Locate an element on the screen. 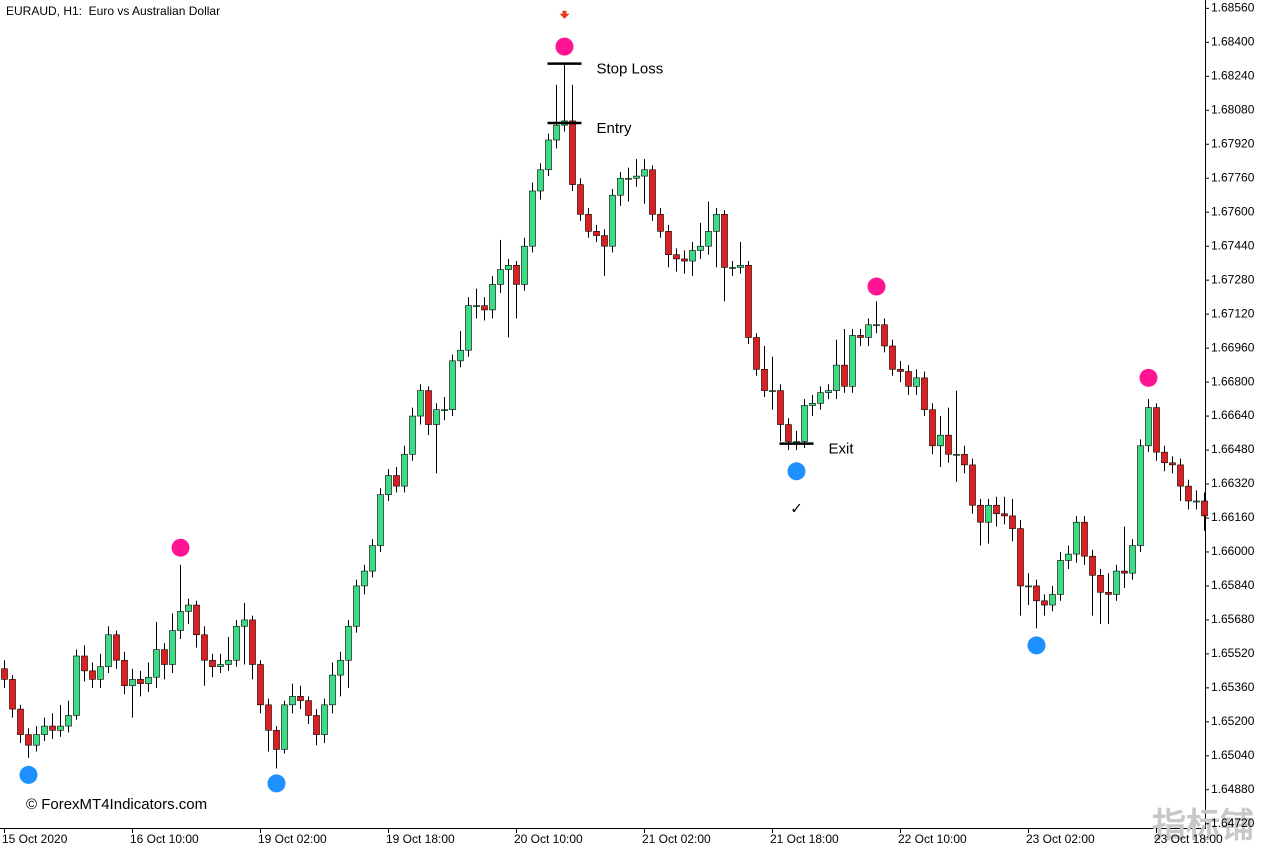  y-tick-label: 1.66480 is located at coordinates (1233, 449).